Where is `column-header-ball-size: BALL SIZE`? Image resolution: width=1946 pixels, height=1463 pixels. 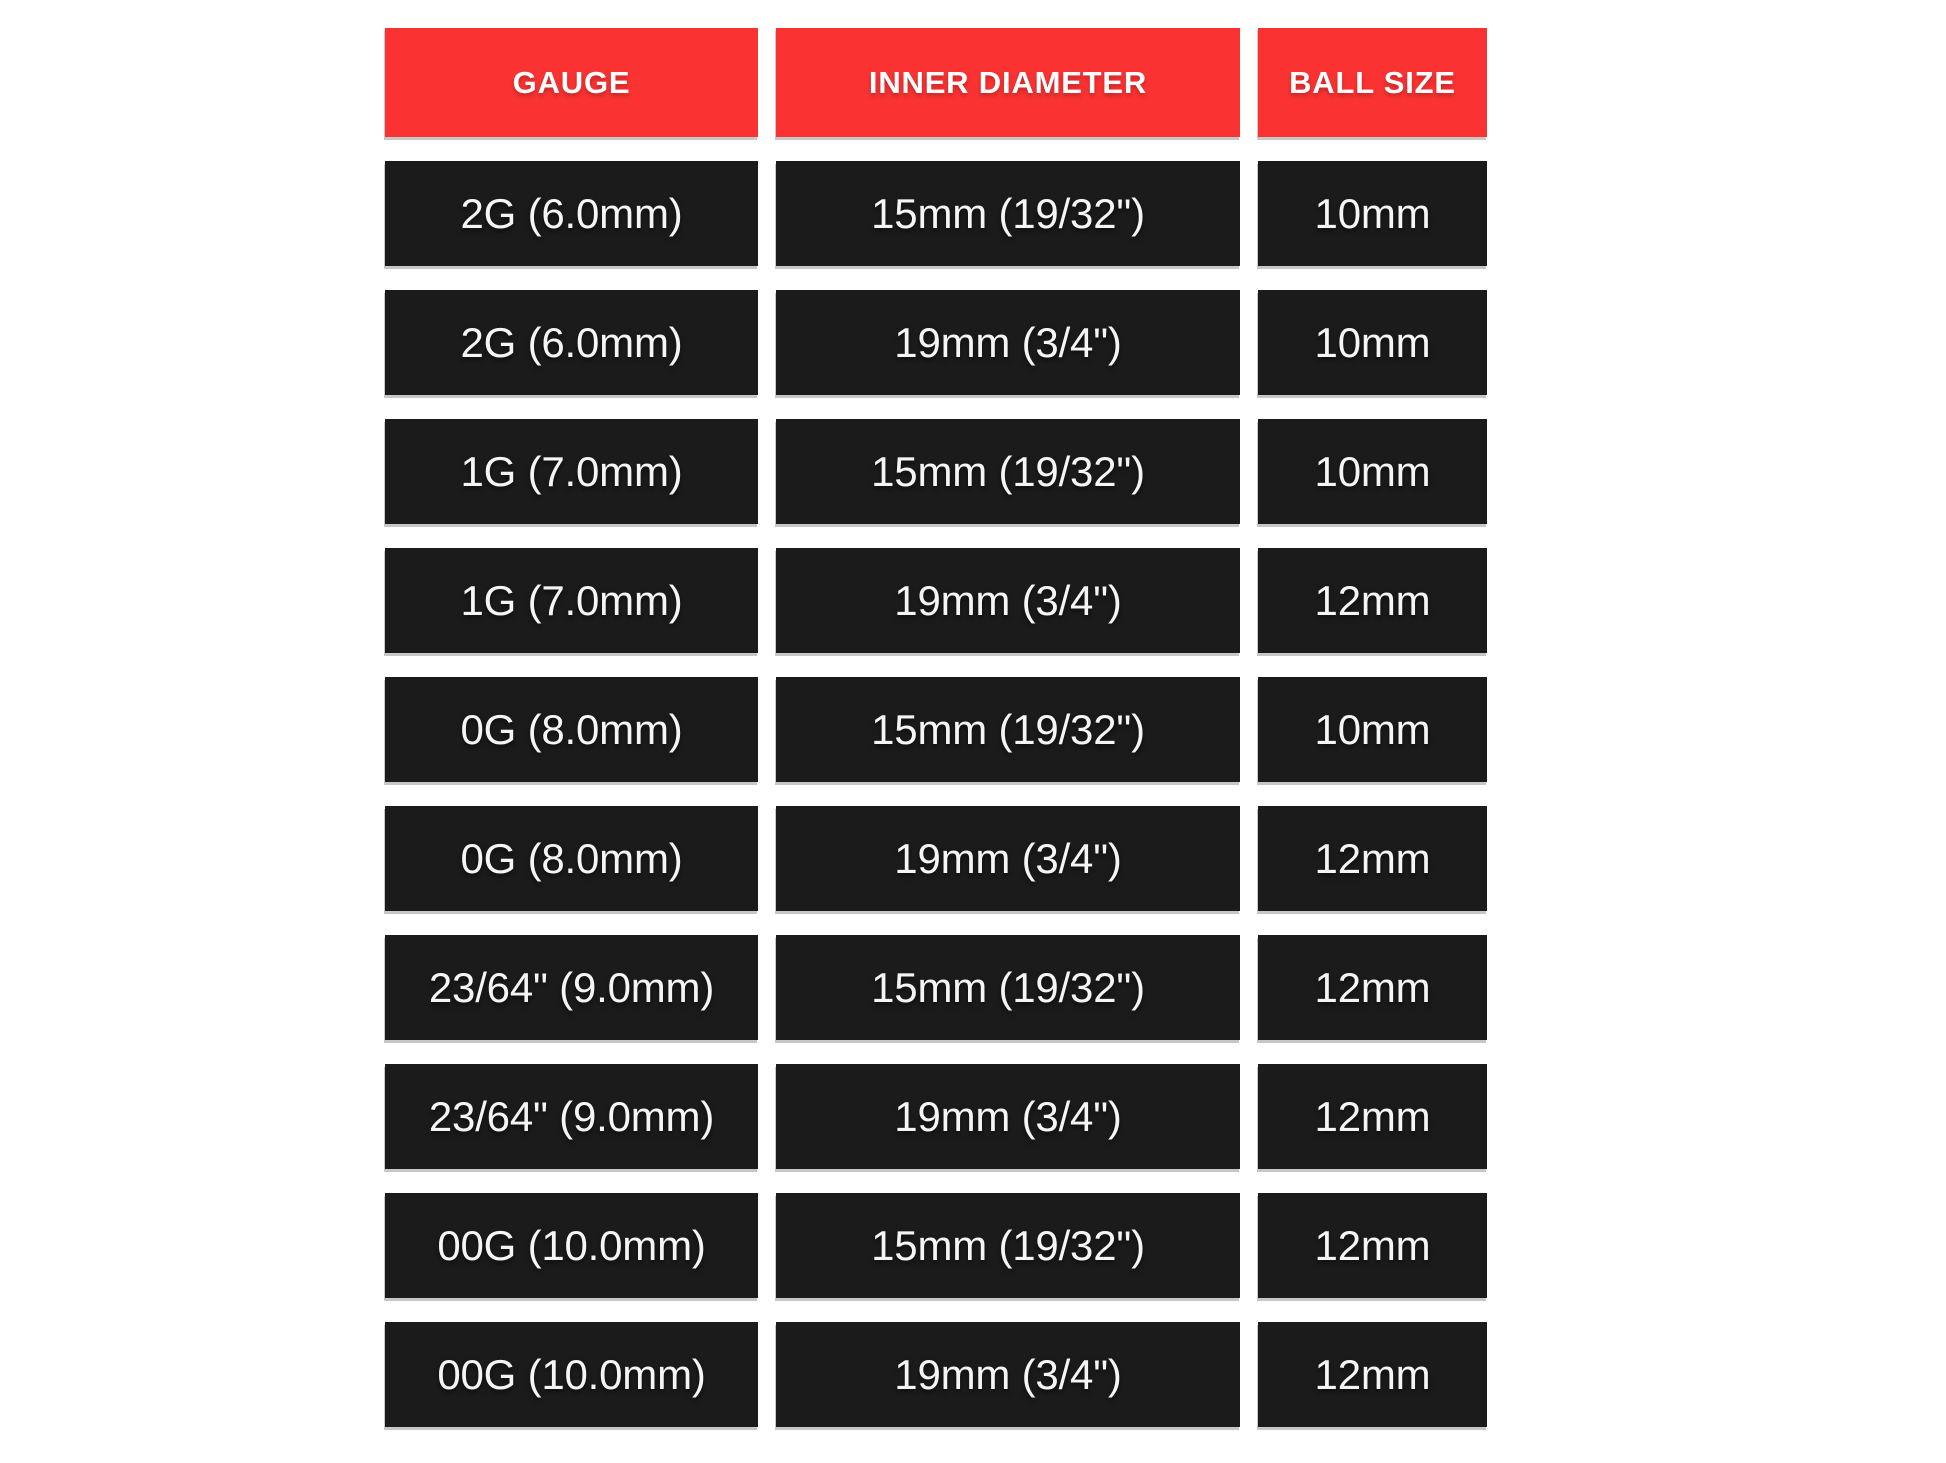
column-header-ball-size: BALL SIZE is located at coordinates (1372, 82).